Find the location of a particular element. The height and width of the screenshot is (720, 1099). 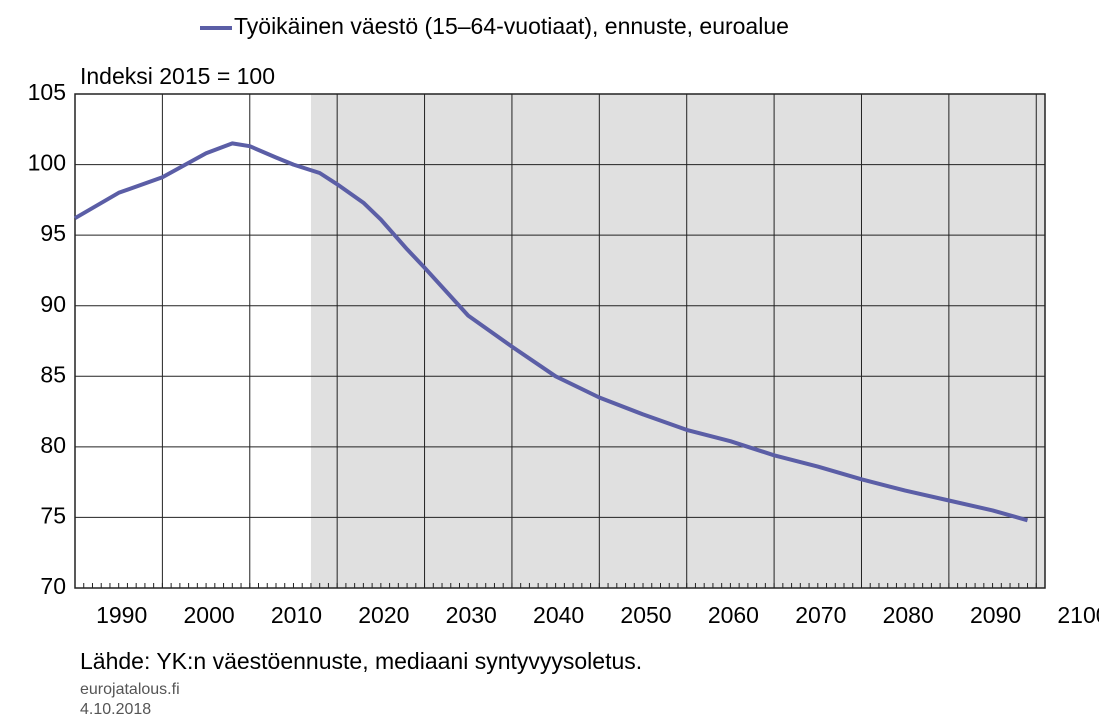

site: eurojatalous.fi is located at coordinates (130, 689).